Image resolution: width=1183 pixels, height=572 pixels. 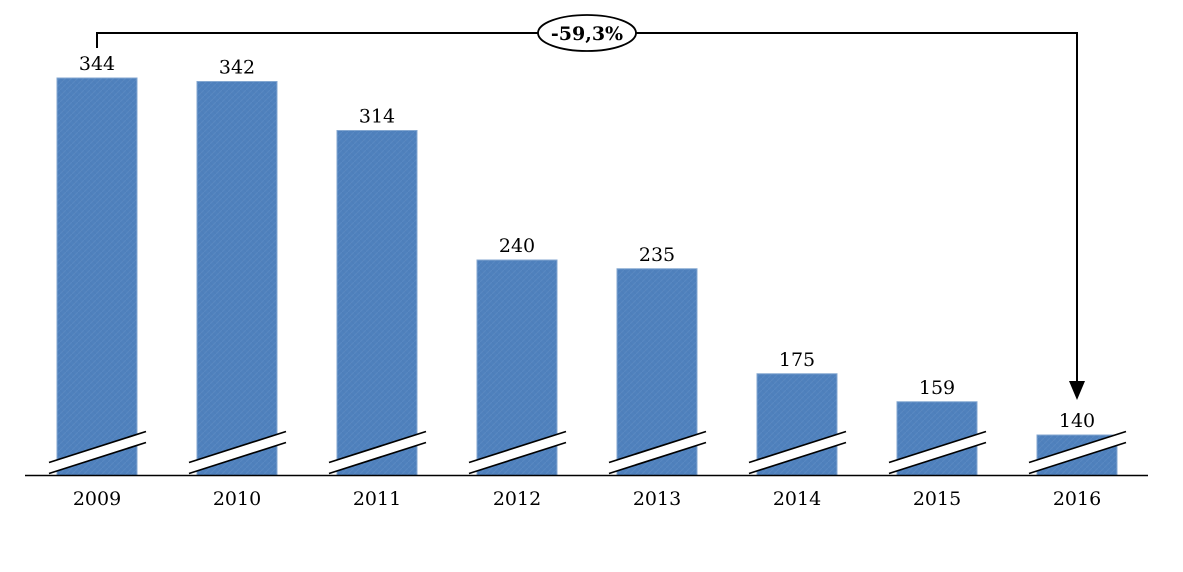 What do you see at coordinates (97, 499) in the screenshot?
I see `x-tick-label: 2009` at bounding box center [97, 499].